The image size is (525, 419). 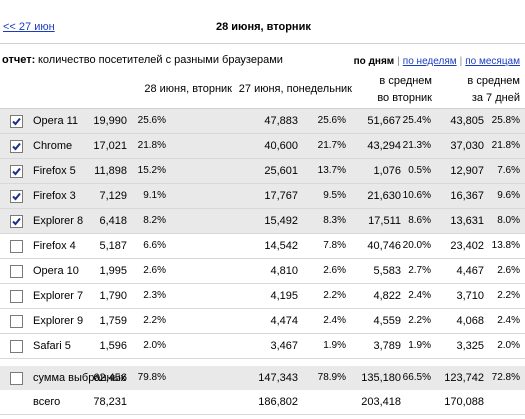 I want to click on row-label: Chrome, so click(x=53, y=146).